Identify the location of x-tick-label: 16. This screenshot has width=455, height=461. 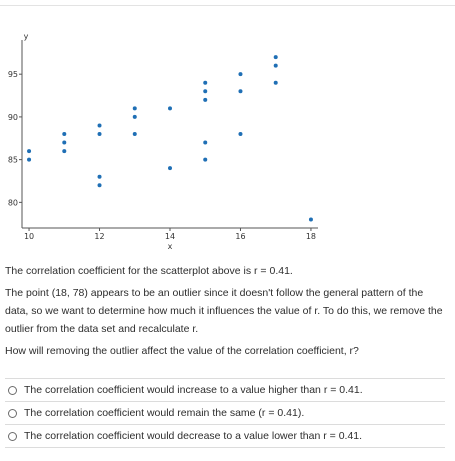
(240, 236).